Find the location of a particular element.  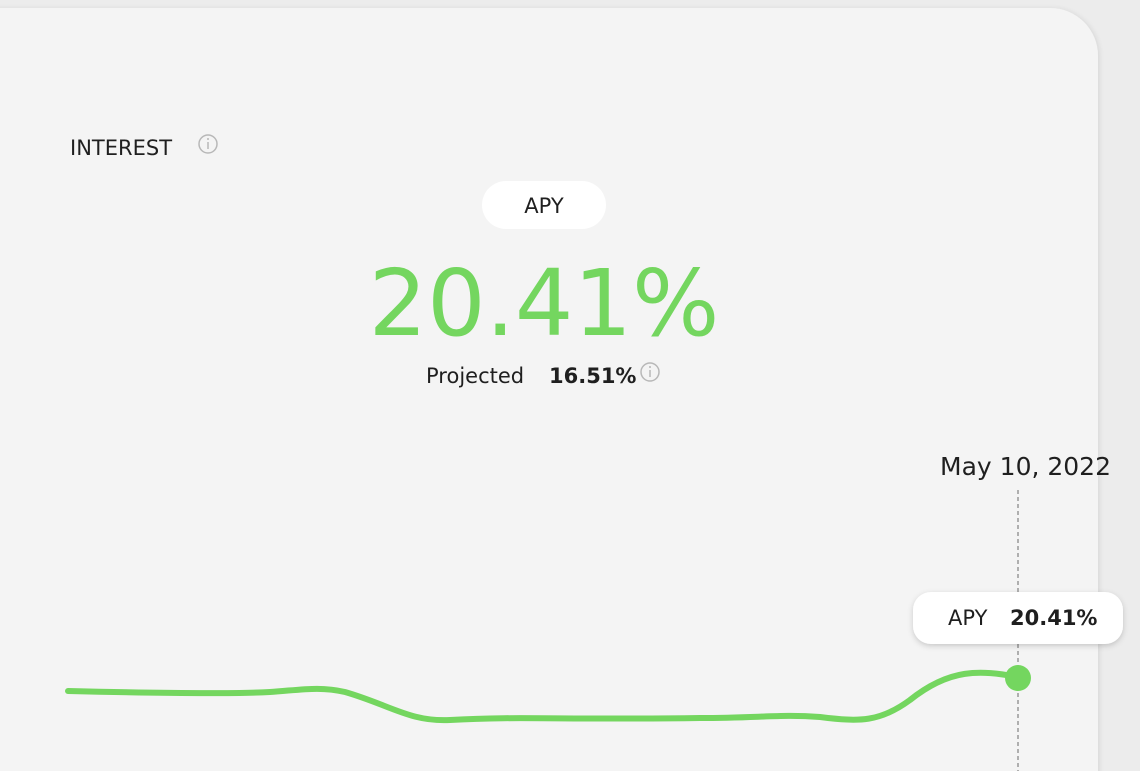

projected-label: Projected is located at coordinates (475, 376).